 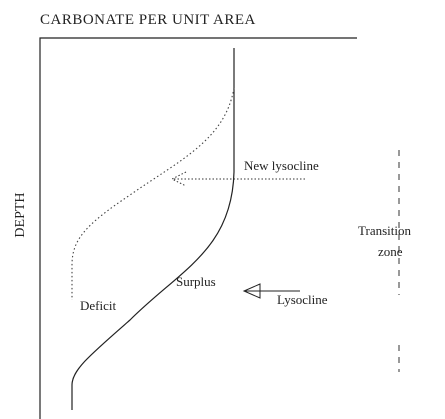 What do you see at coordinates (302, 299) in the screenshot?
I see `lysocline-label: Lysocline` at bounding box center [302, 299].